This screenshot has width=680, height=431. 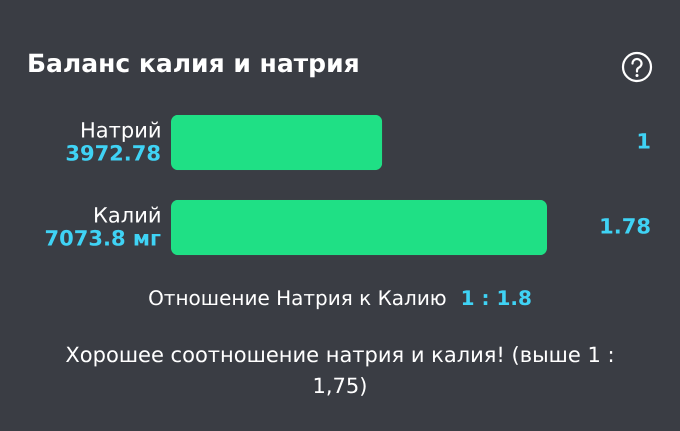 I want to click on text: 1 : 1.8, so click(x=496, y=298).